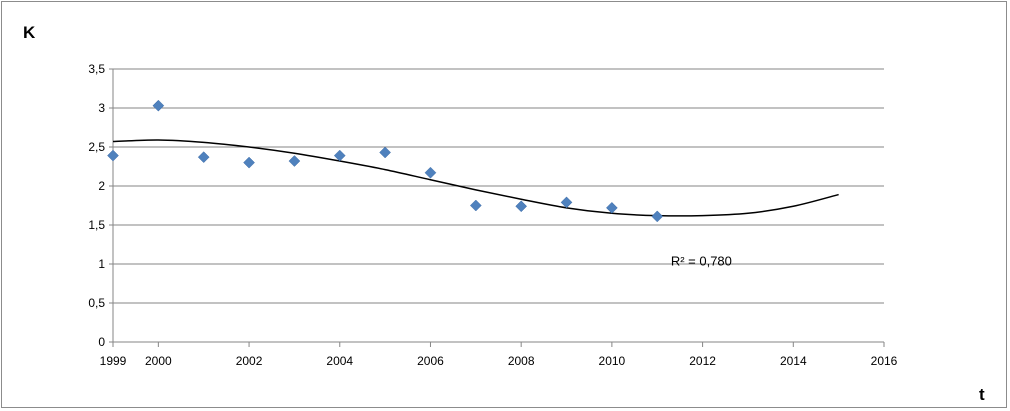 This screenshot has height=411, width=1010. Describe the element at coordinates (793, 361) in the screenshot. I see `x-tick-label: 2014` at that location.